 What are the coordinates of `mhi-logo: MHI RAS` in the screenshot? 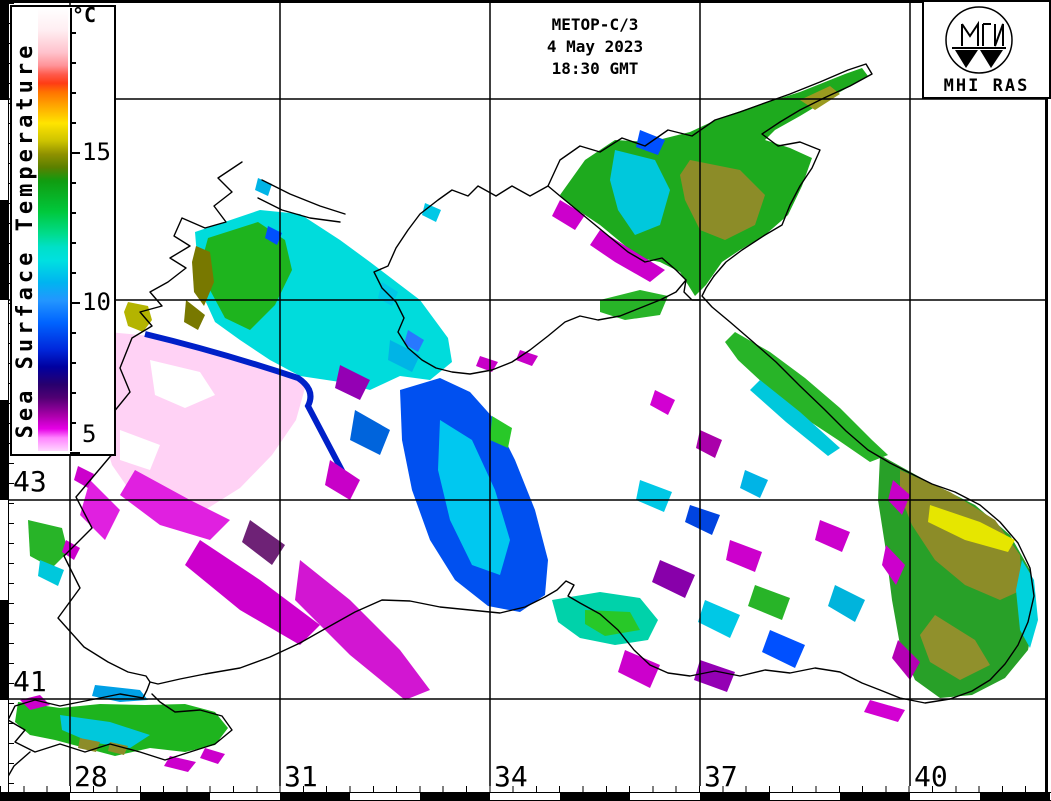 It's located at (986, 49).